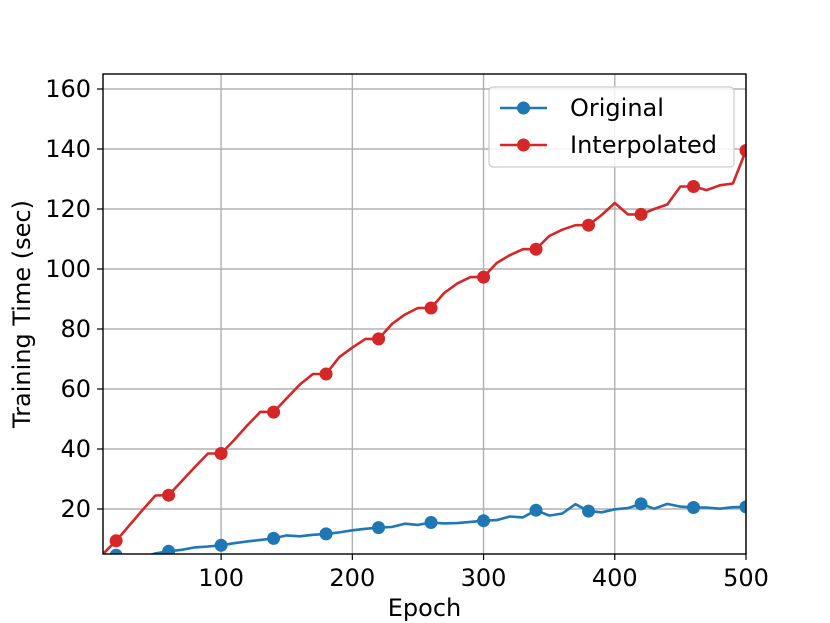 The width and height of the screenshot is (830, 623). I want to click on legend-label: Interpolated, so click(643, 145).